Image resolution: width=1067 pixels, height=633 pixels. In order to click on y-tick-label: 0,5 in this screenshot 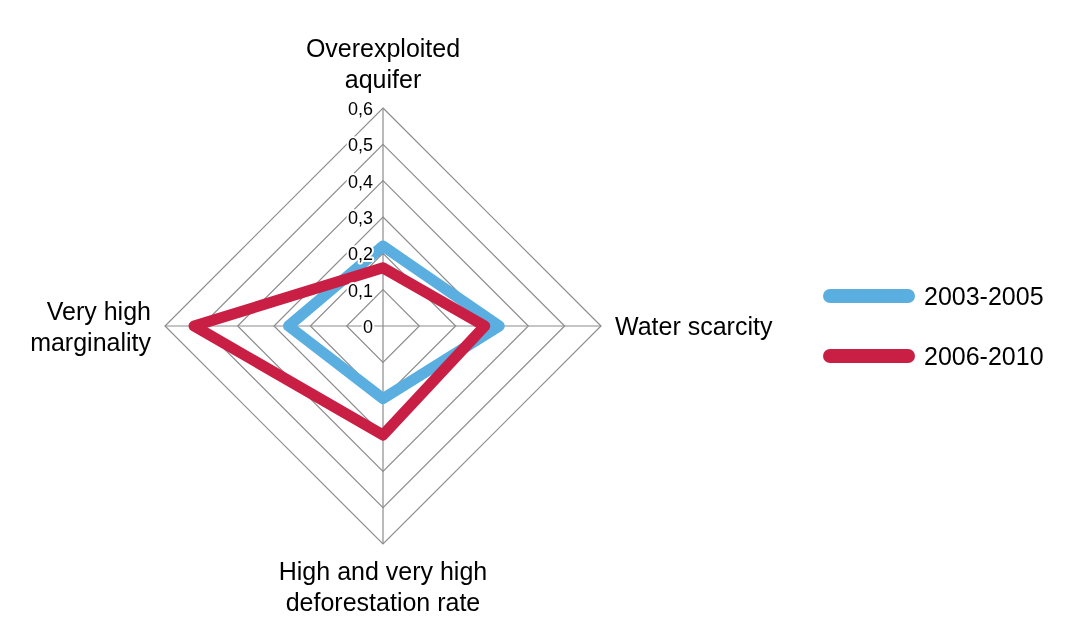, I will do `click(360, 145)`.